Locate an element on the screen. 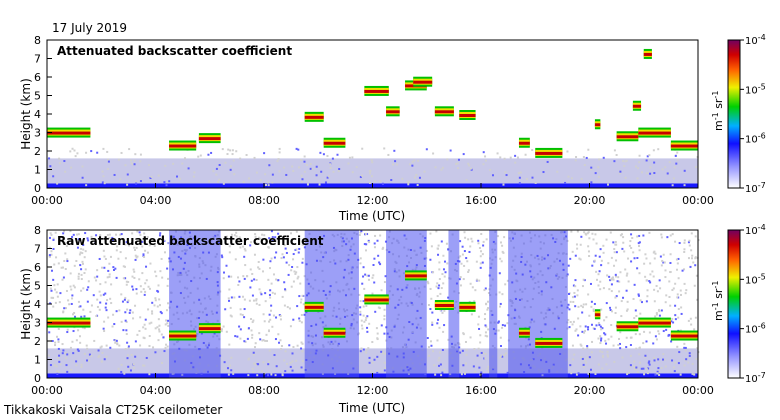  y-tick-label: 5 is located at coordinates (37, 96).